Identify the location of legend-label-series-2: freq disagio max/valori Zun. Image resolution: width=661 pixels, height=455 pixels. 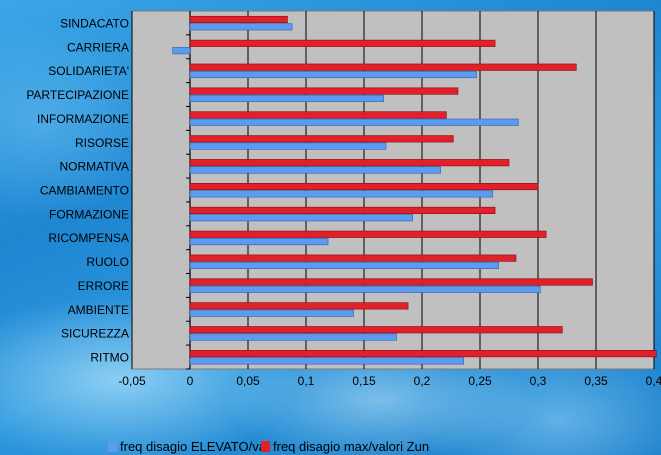
(351, 446).